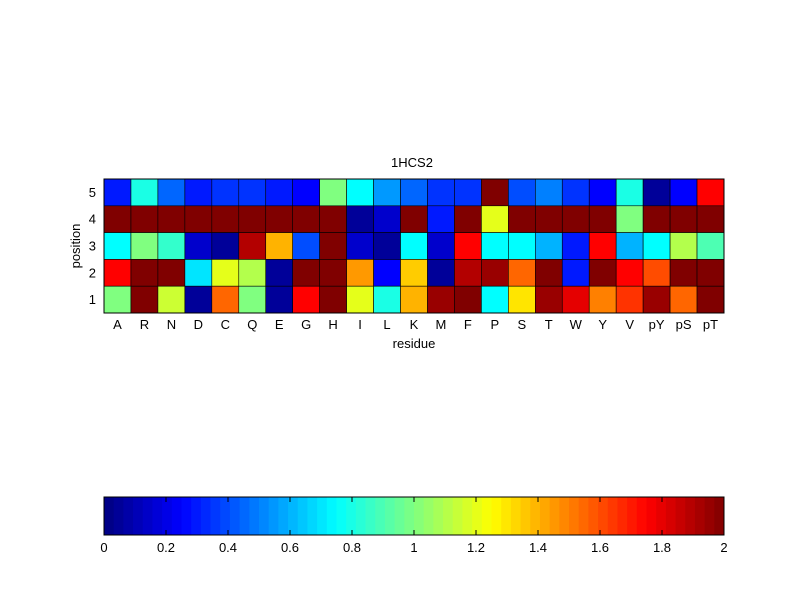  I want to click on x-tick-label: V, so click(629, 324).